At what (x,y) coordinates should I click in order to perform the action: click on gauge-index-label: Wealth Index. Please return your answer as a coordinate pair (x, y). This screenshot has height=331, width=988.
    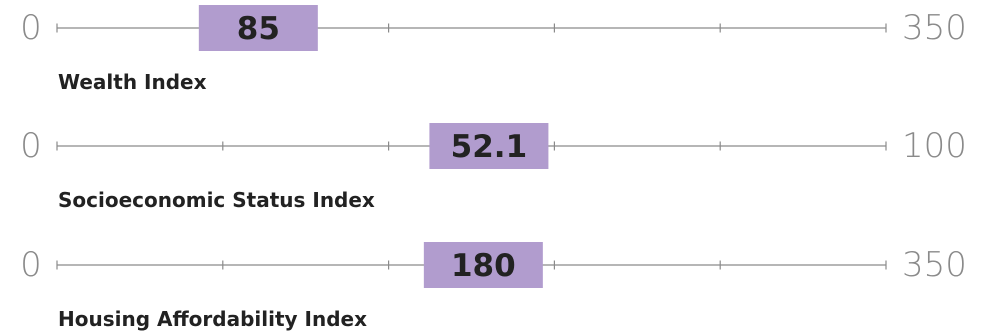
    Looking at the image, I should click on (132, 82).